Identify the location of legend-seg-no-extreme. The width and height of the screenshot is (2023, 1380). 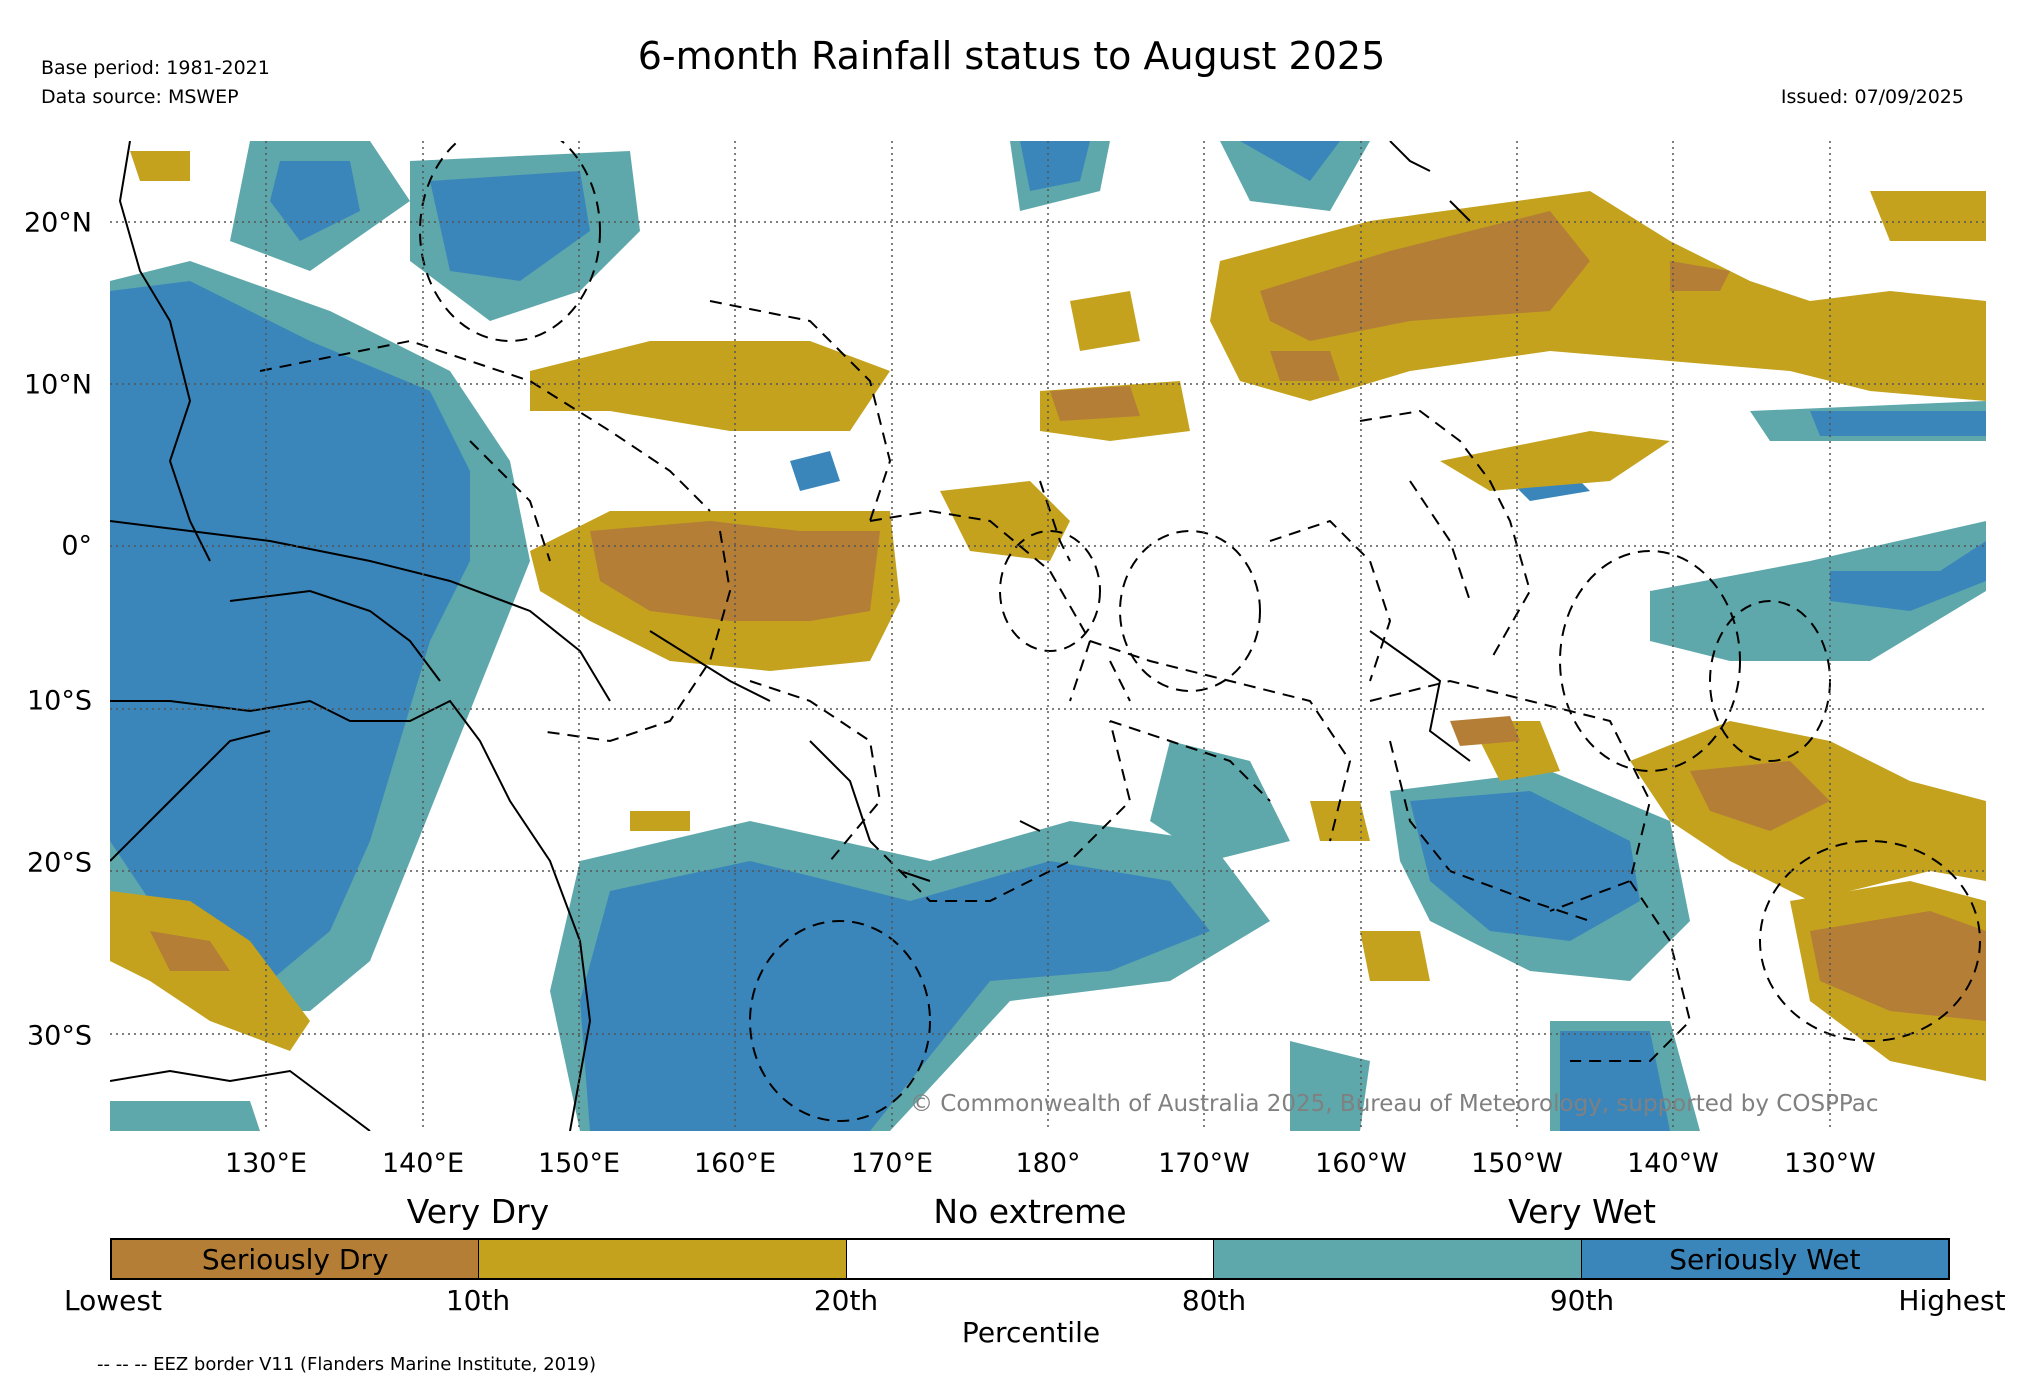
(1030, 1259).